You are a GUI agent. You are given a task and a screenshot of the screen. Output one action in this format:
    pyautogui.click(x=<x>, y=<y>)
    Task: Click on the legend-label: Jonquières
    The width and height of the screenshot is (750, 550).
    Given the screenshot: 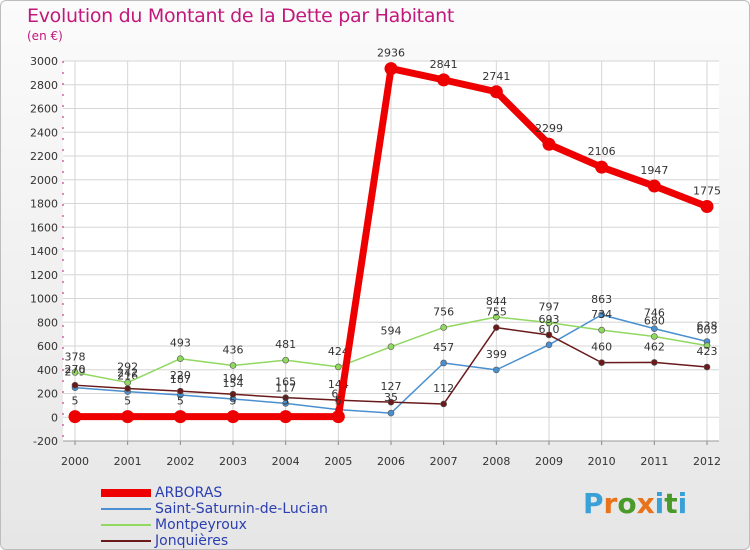 What is the action you would take?
    pyautogui.click(x=192, y=541)
    